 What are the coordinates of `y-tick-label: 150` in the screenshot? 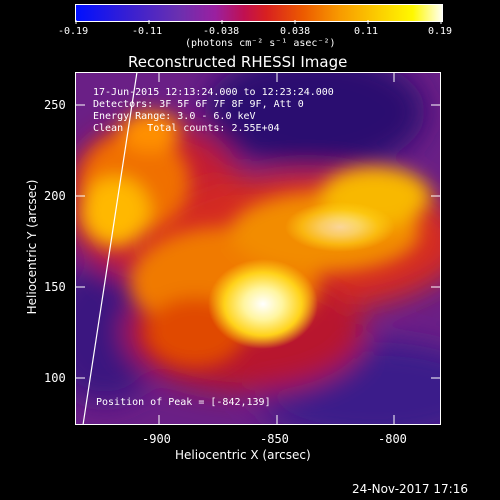 It's located at (55, 287).